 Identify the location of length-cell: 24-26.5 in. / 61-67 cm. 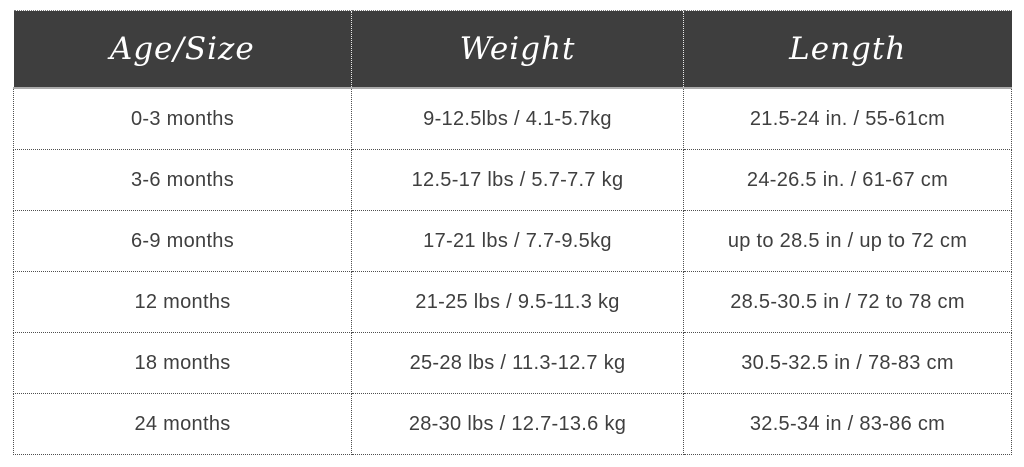
(847, 180).